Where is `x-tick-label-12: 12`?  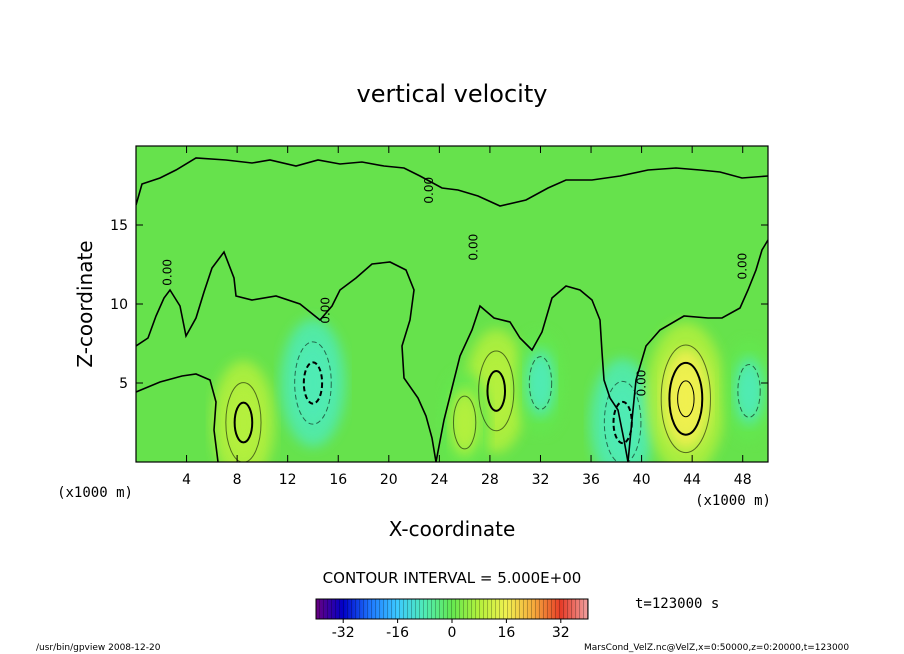 x-tick-label-12: 12 is located at coordinates (288, 480).